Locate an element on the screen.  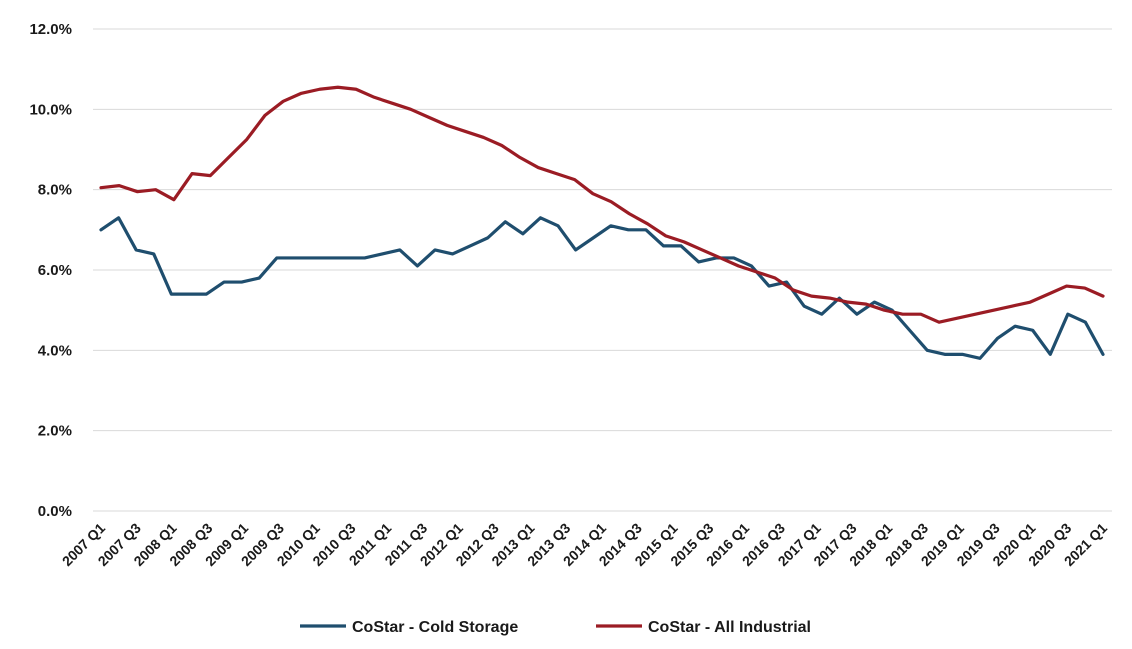
legend-item-all-industrial: CoStar - All Industrial is located at coordinates (703, 627).